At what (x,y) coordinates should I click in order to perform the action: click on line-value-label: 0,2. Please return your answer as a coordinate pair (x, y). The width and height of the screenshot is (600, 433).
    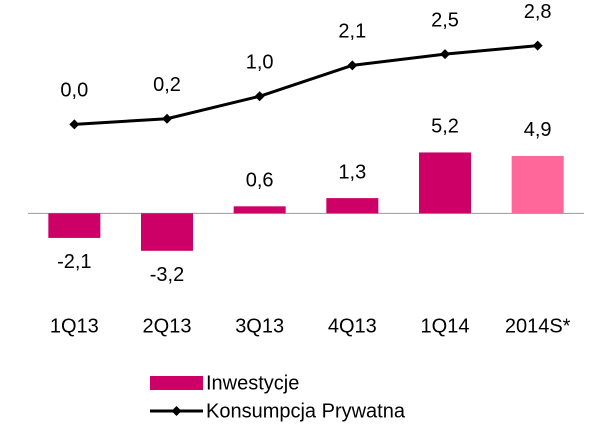
    Looking at the image, I should click on (167, 85).